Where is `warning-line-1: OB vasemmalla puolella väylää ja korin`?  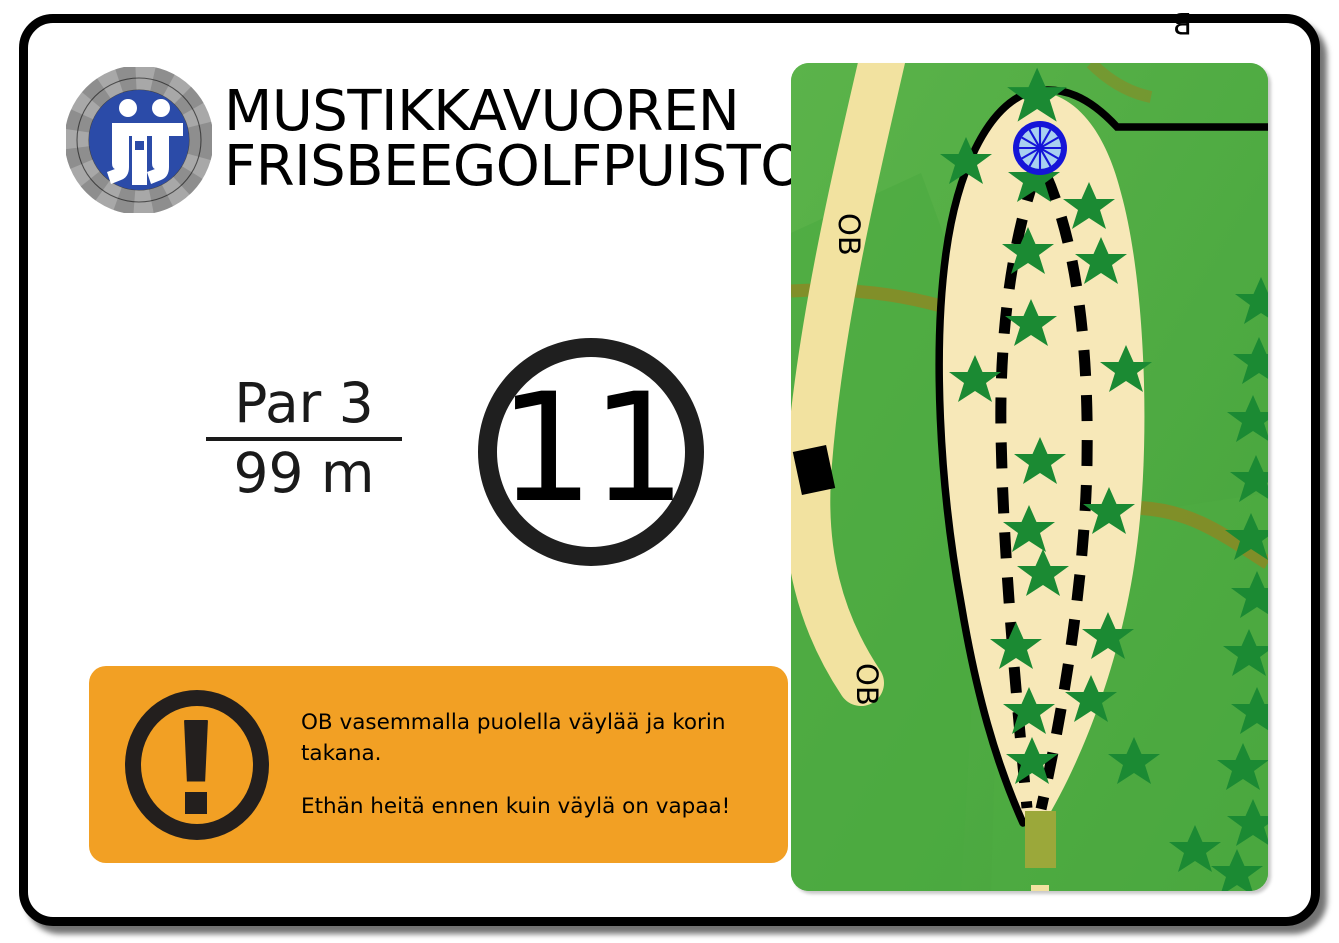 warning-line-1: OB vasemmalla puolella väylää ja korin is located at coordinates (513, 722).